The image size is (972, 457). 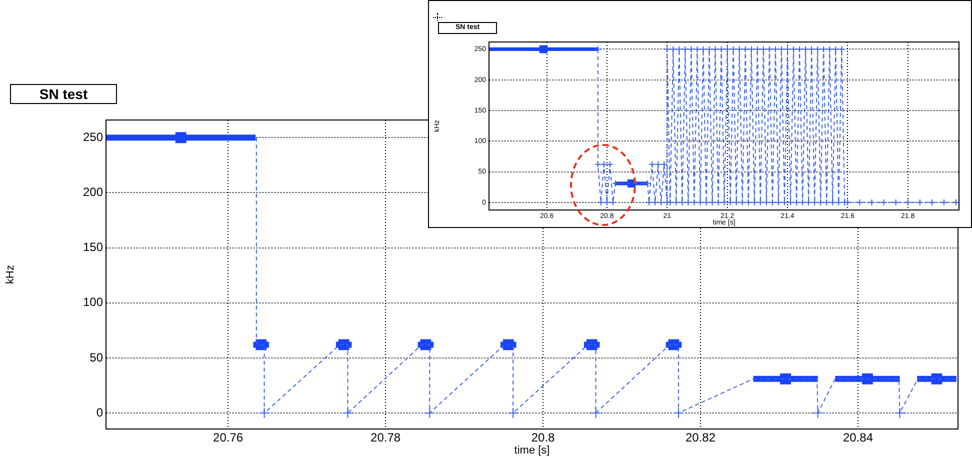 What do you see at coordinates (93, 137) in the screenshot?
I see `y-tick-label: 250` at bounding box center [93, 137].